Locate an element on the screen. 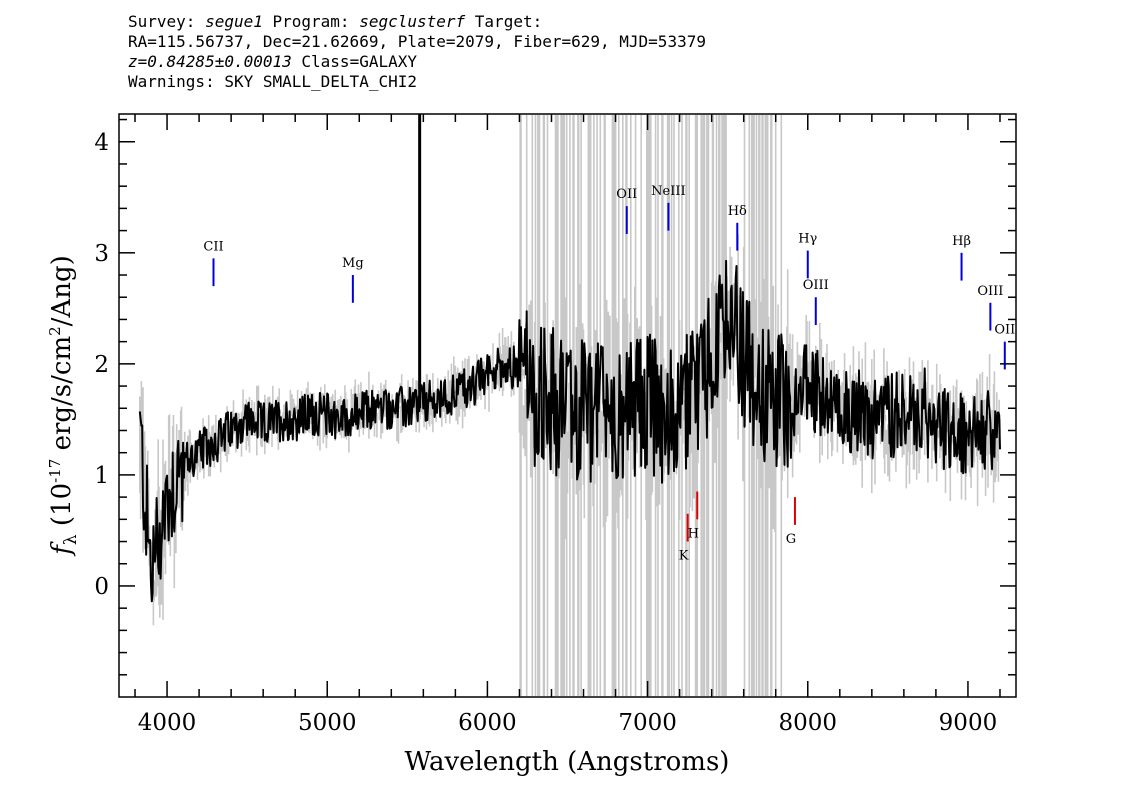  program-label: Program: is located at coordinates (311, 21).